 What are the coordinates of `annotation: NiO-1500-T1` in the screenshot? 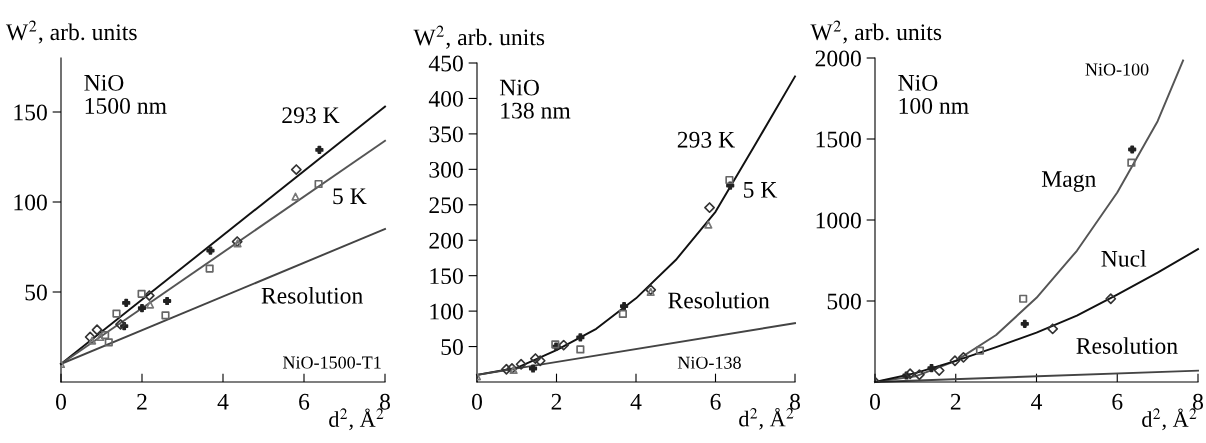 It's located at (331, 362).